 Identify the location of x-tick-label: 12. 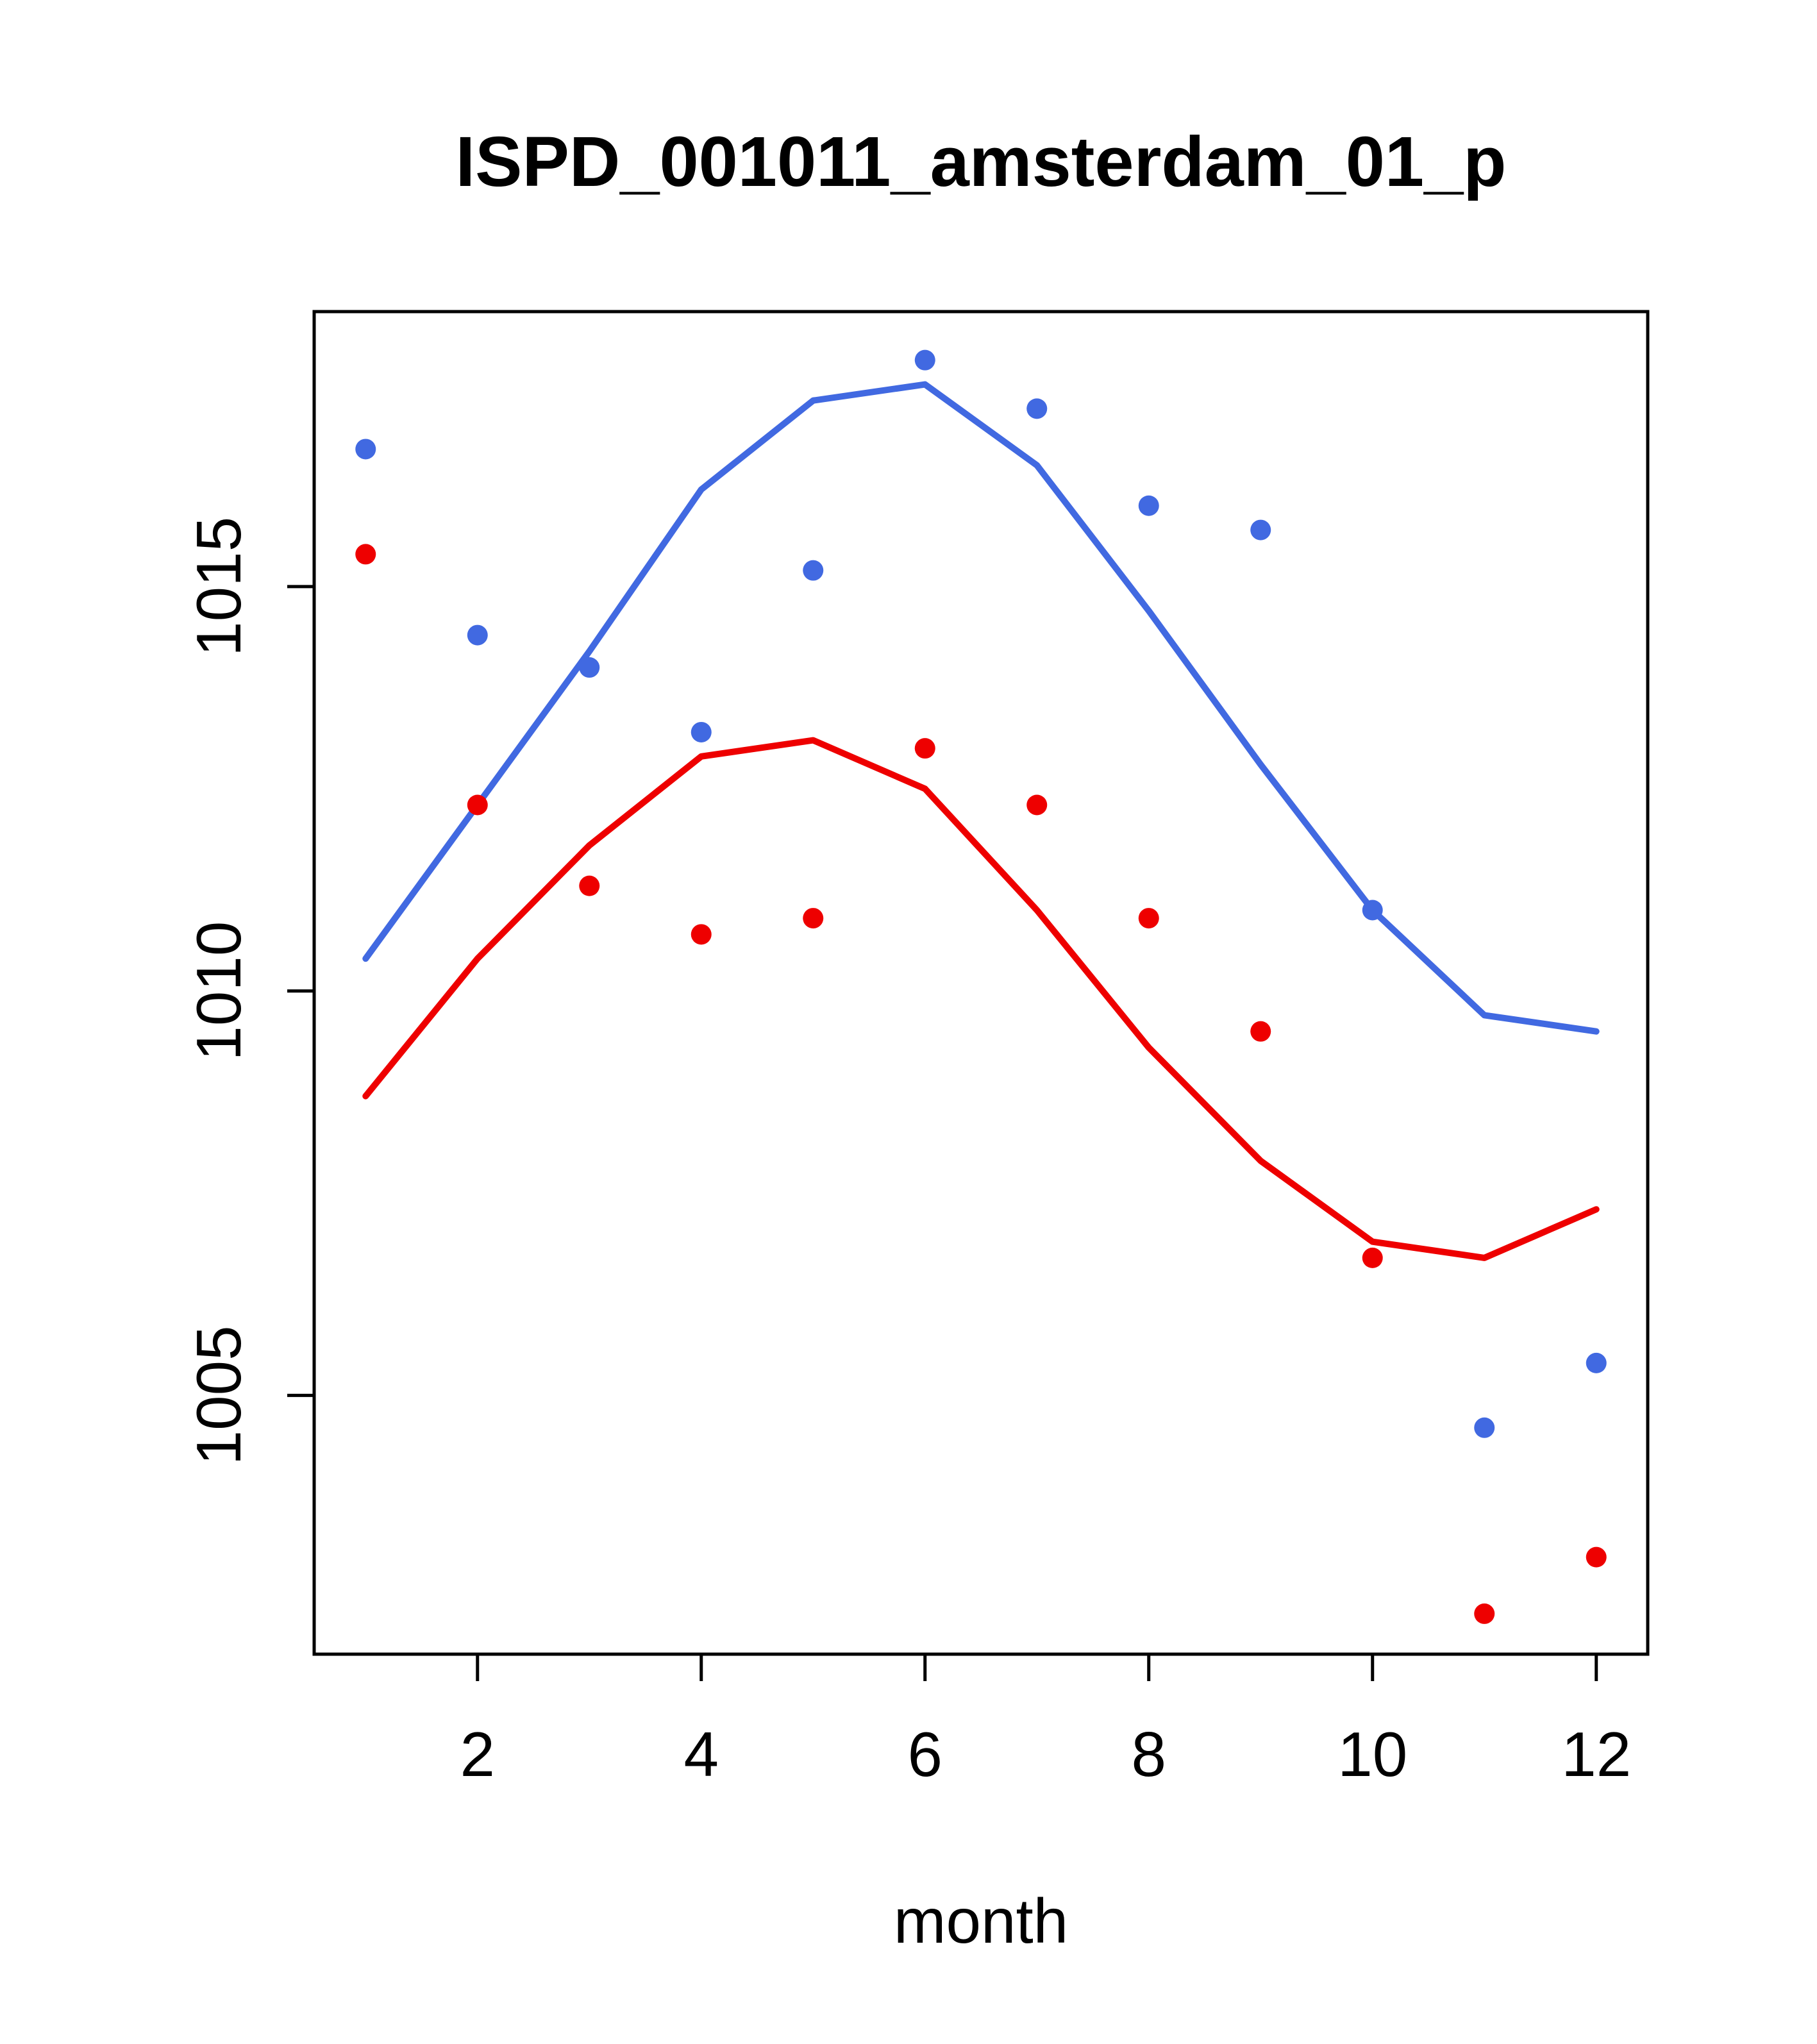
(1596, 1754).